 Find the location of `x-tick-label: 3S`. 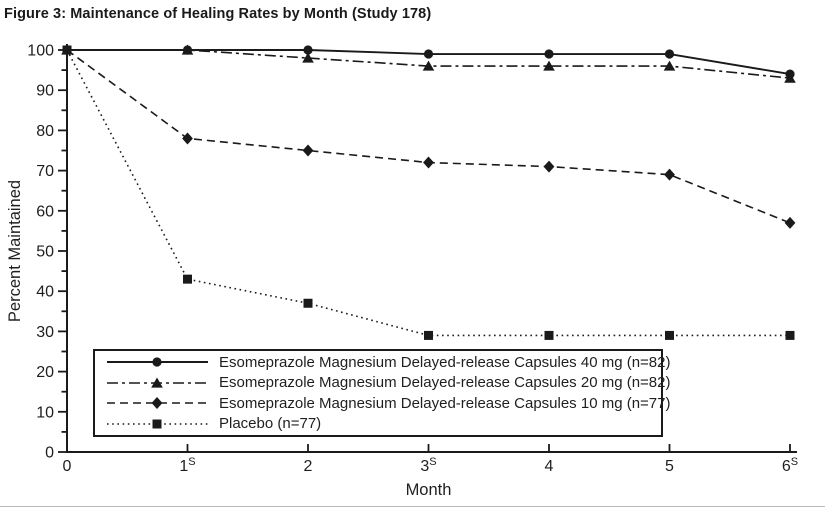

x-tick-label: 3S is located at coordinates (428, 465).